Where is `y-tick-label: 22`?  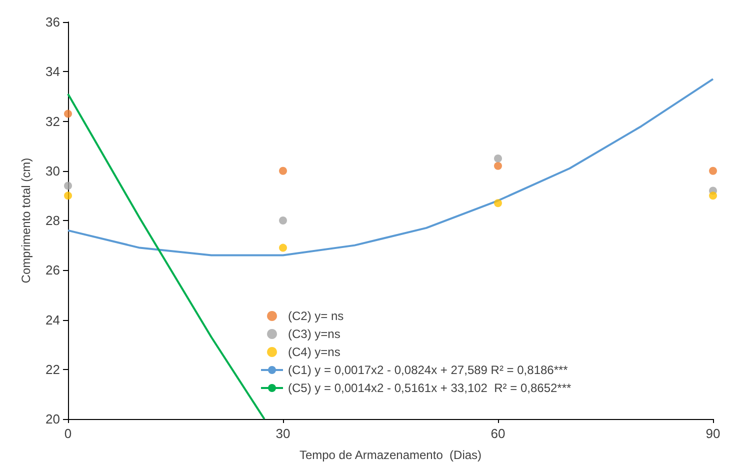 y-tick-label: 22 is located at coordinates (53, 369).